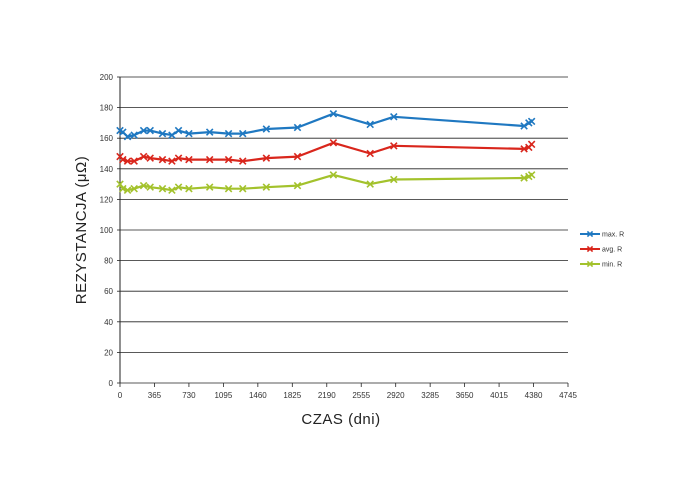 This screenshot has width=700, height=500. What do you see at coordinates (111, 383) in the screenshot?
I see `y-tick-label: 0` at bounding box center [111, 383].